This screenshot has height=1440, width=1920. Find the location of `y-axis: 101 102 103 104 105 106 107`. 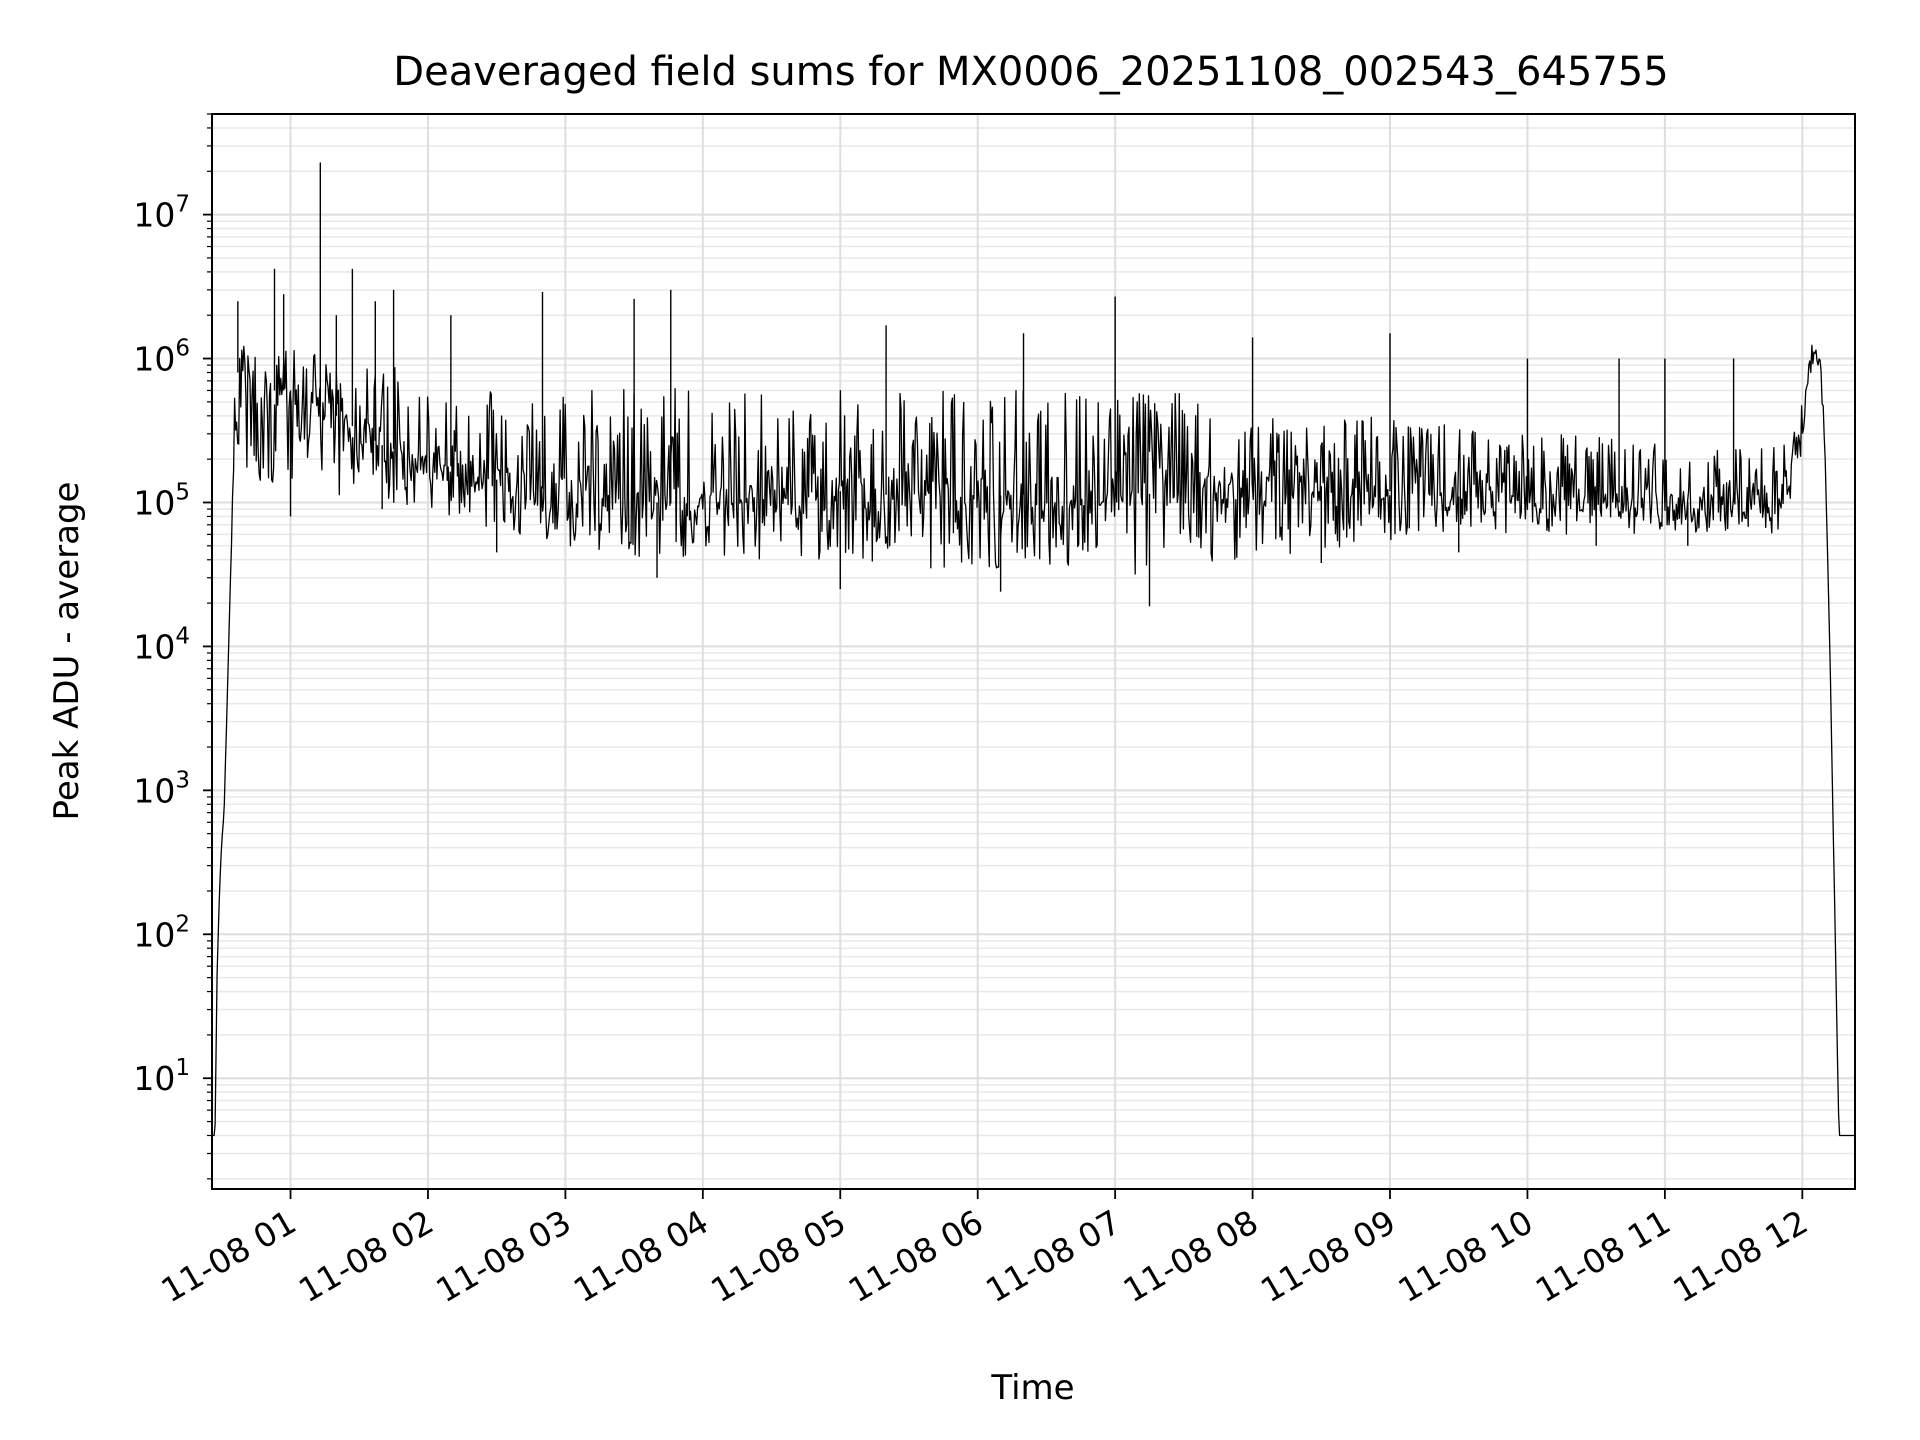

y-axis: 101 102 103 104 105 106 107 is located at coordinates (172, 646).